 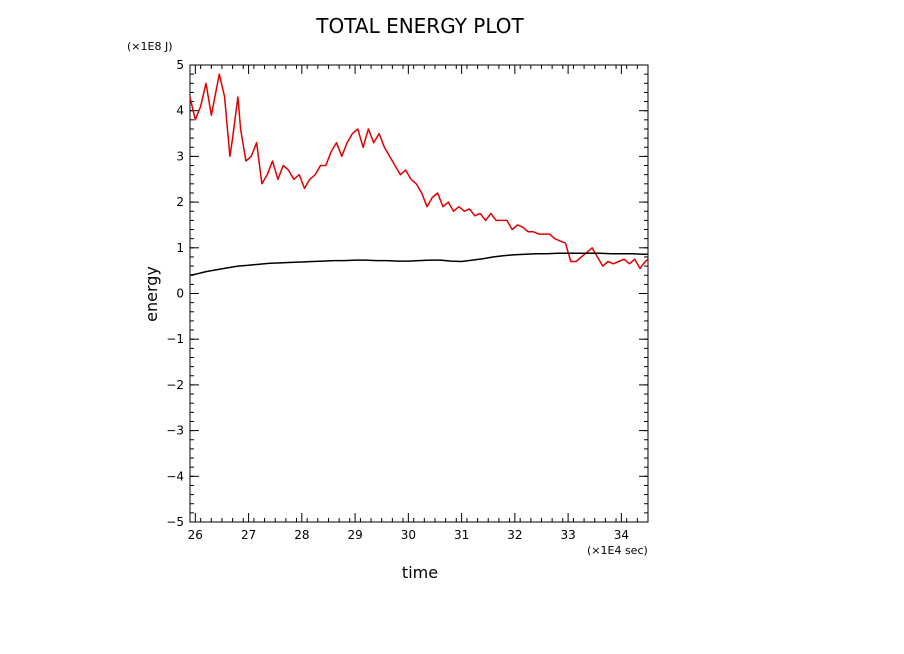 What do you see at coordinates (180, 156) in the screenshot?
I see `y-tick-label: 3` at bounding box center [180, 156].